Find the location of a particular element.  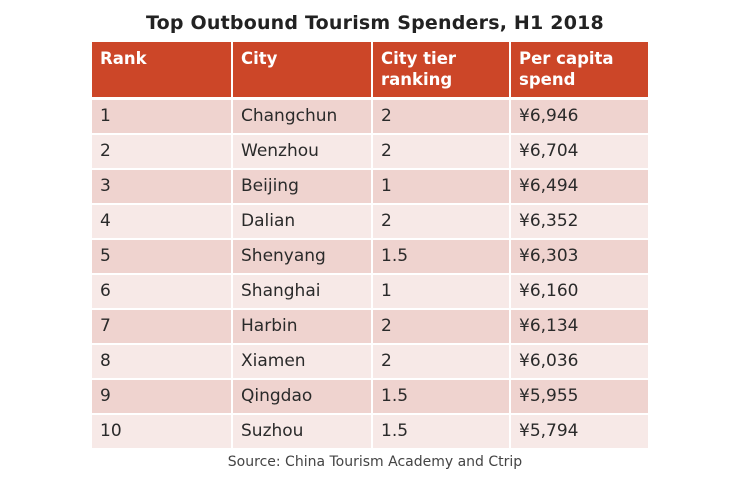

table-row: 6 Shanghai 1 ¥6,160 is located at coordinates (370, 292).